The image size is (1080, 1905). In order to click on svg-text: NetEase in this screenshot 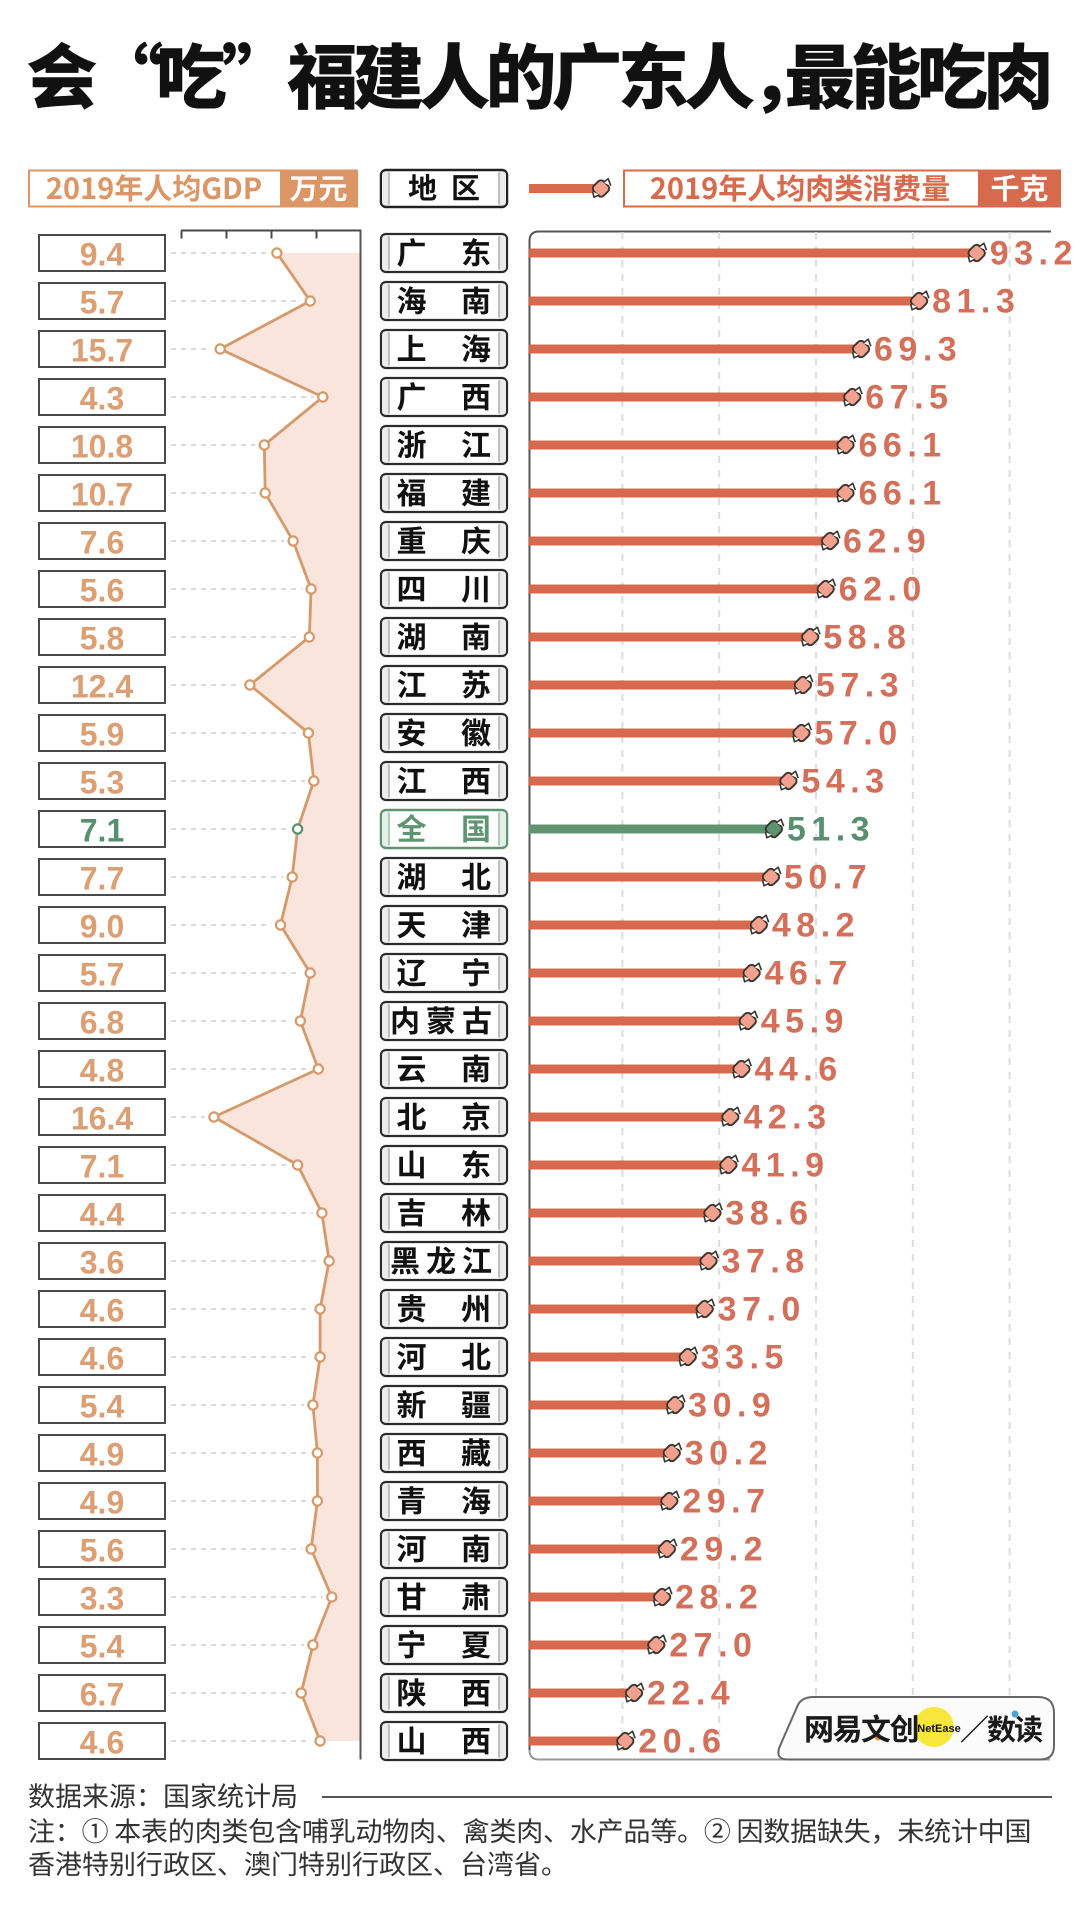, I will do `click(938, 1729)`.